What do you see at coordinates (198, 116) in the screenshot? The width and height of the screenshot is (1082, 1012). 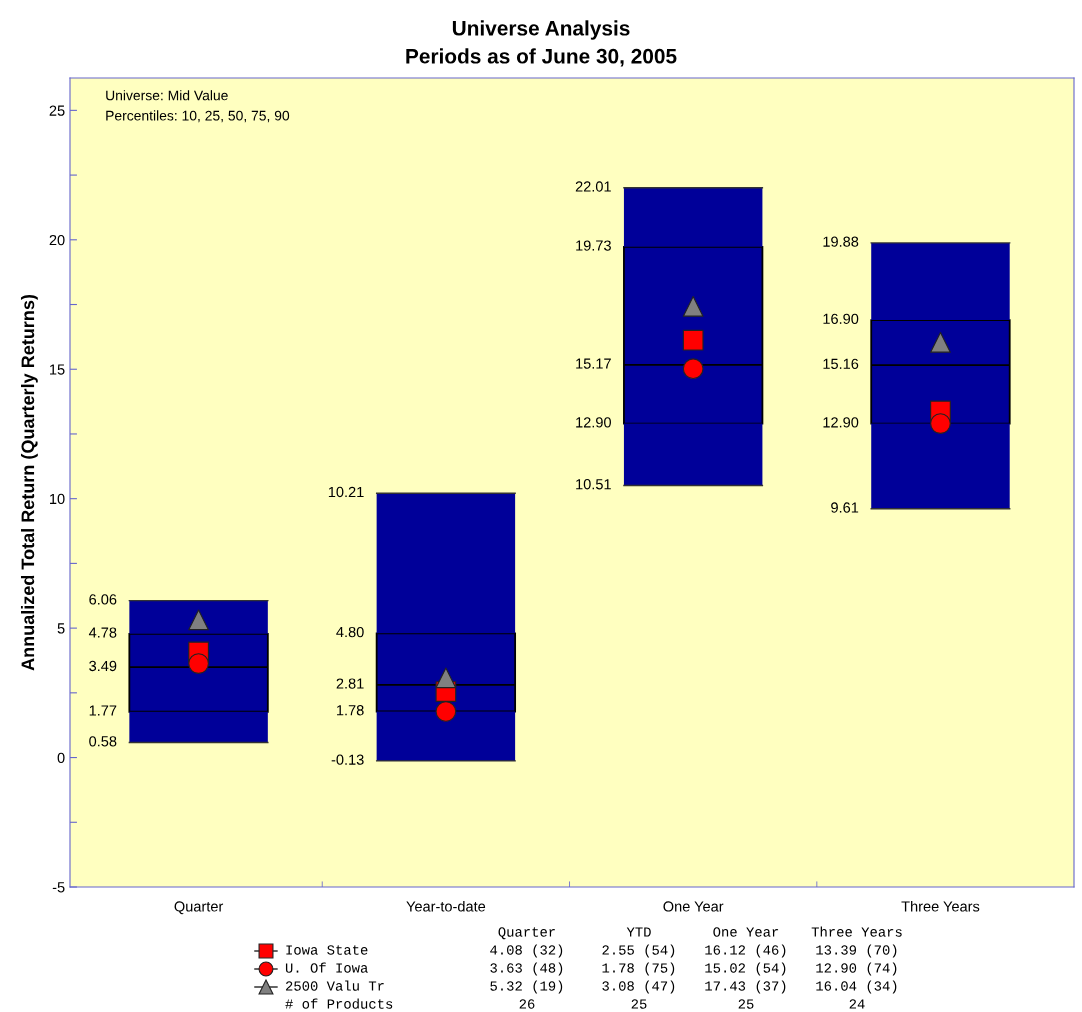 I see `annotation: Percentiles: 10, 25, 50, 75, 90` at bounding box center [198, 116].